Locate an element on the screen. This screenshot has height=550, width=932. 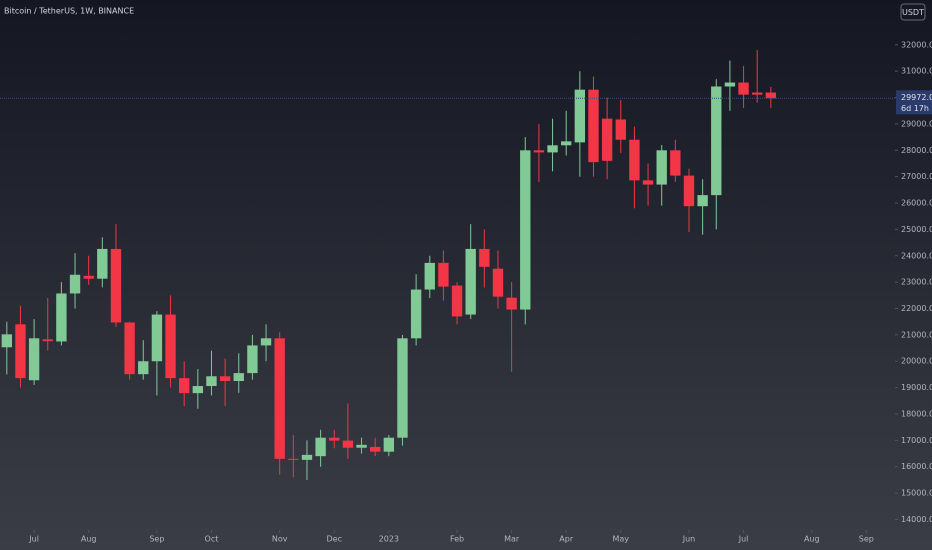
y-tick-label: 31000.00 is located at coordinates (916, 71).